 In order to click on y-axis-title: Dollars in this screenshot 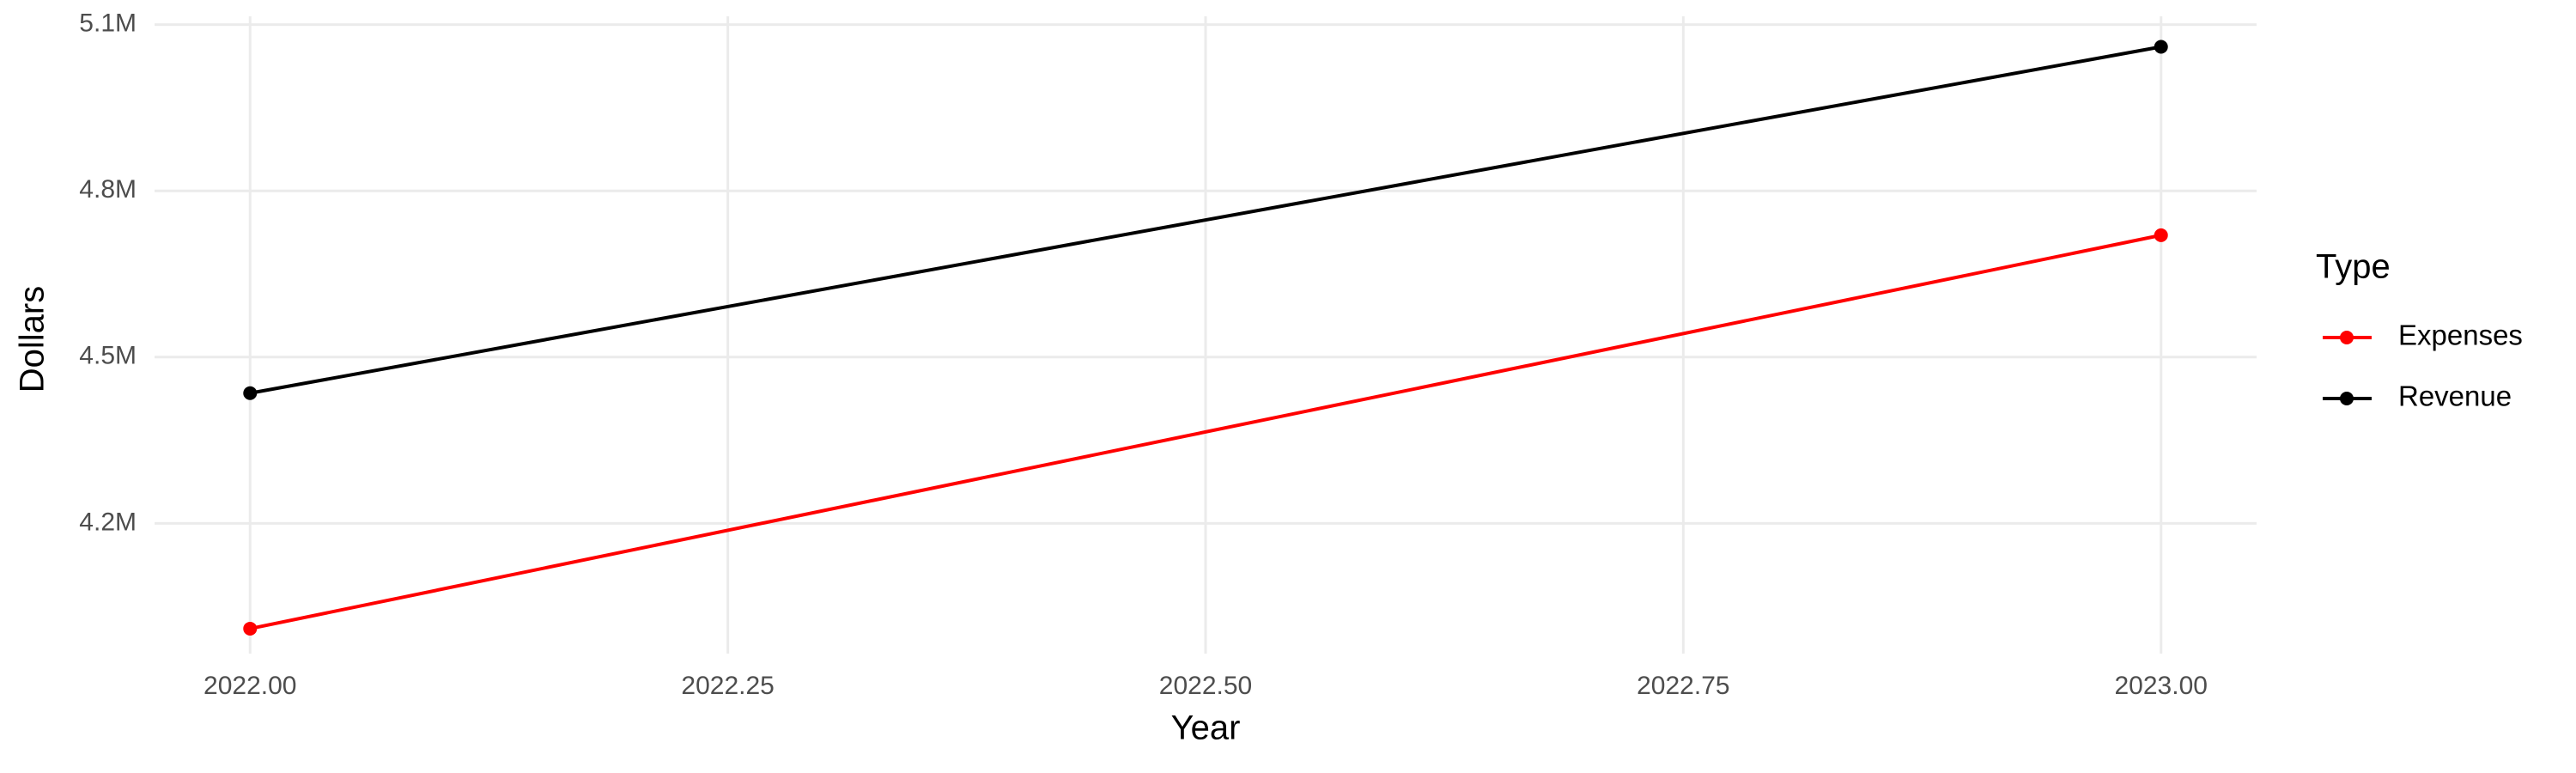, I will do `click(33, 339)`.